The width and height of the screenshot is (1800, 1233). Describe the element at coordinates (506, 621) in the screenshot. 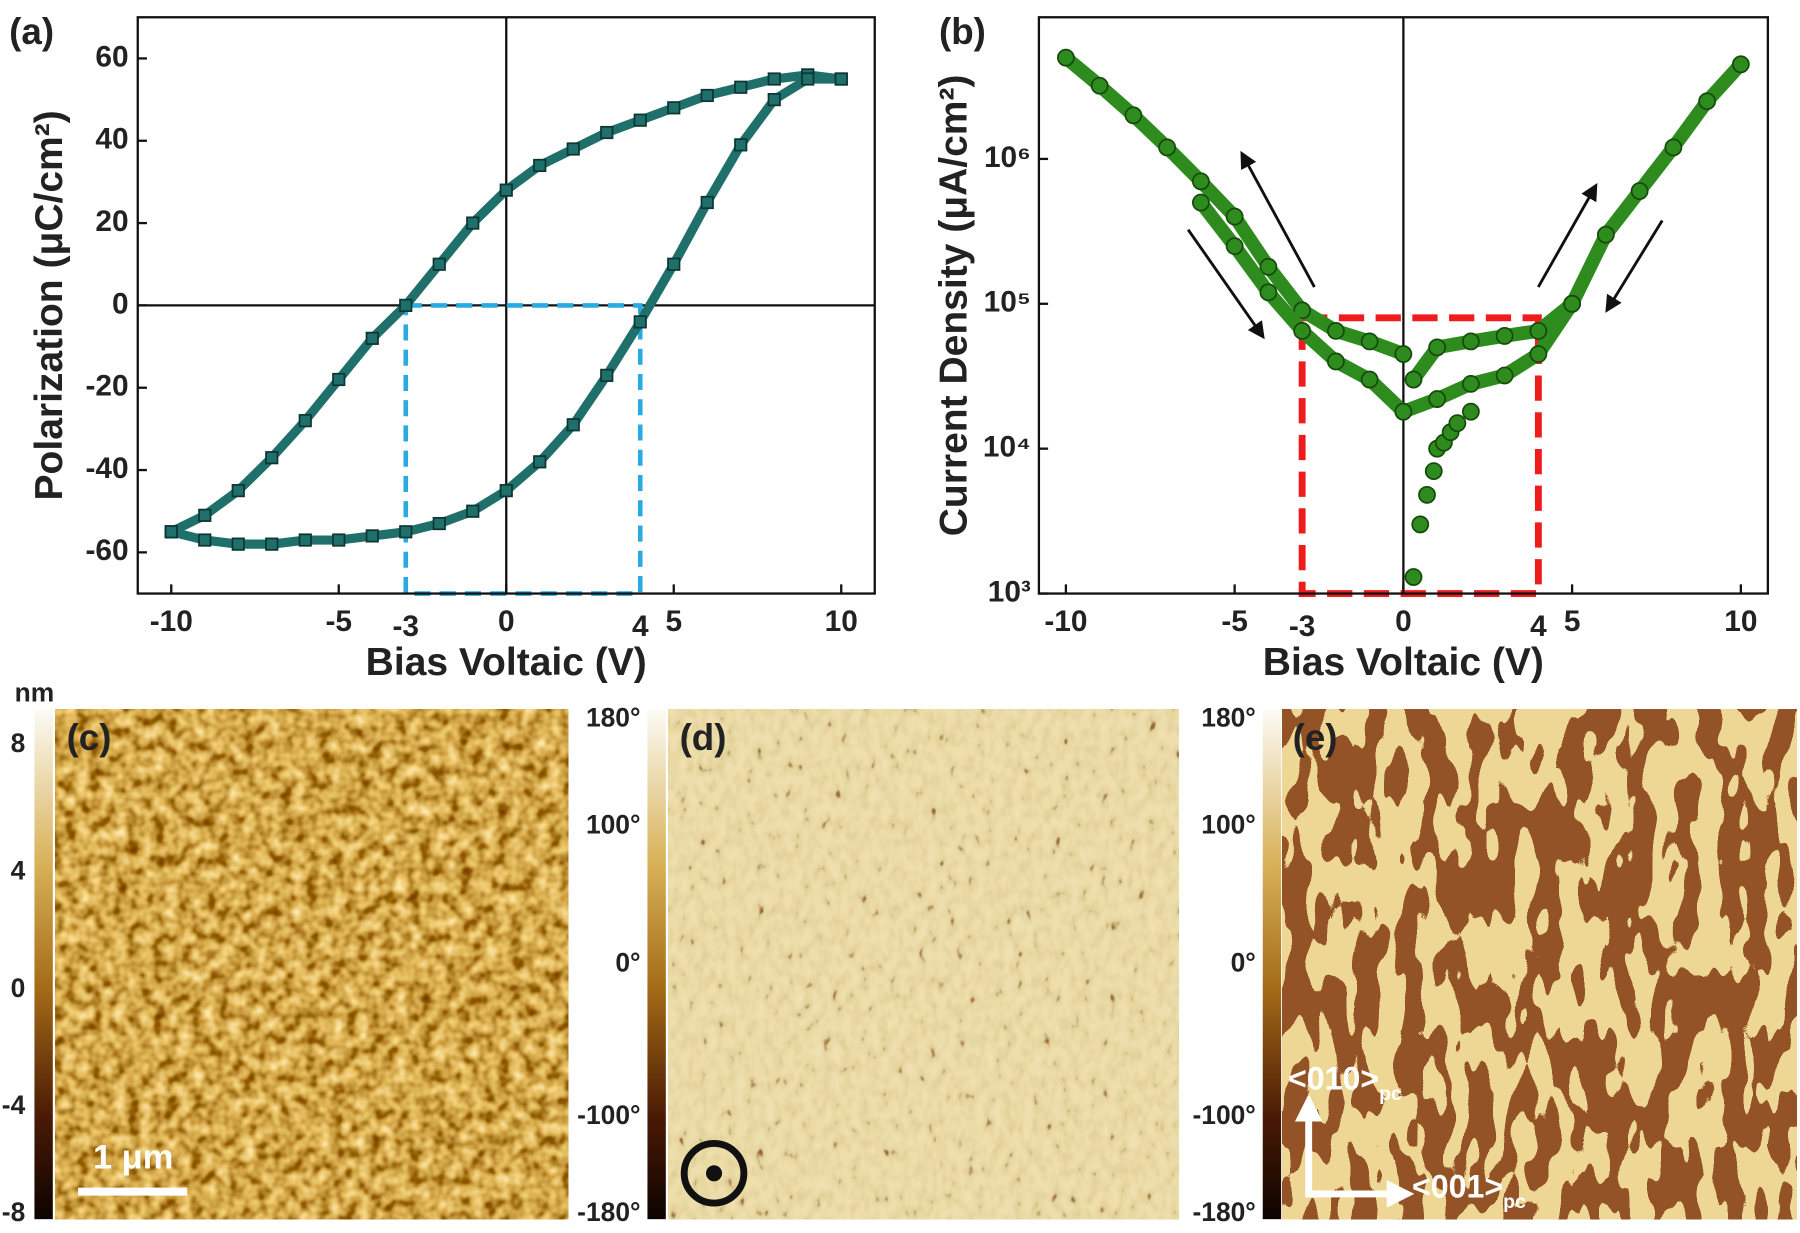

I see `x-tick-label: 0` at that location.